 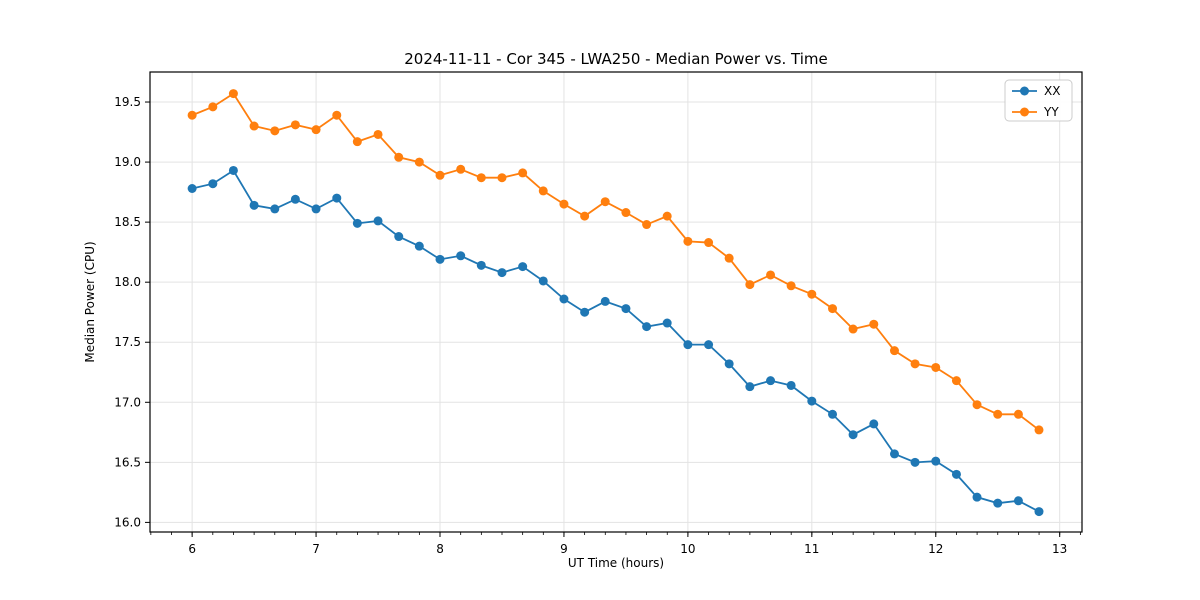 What do you see at coordinates (811, 549) in the screenshot?
I see `x-tick-label: 11` at bounding box center [811, 549].